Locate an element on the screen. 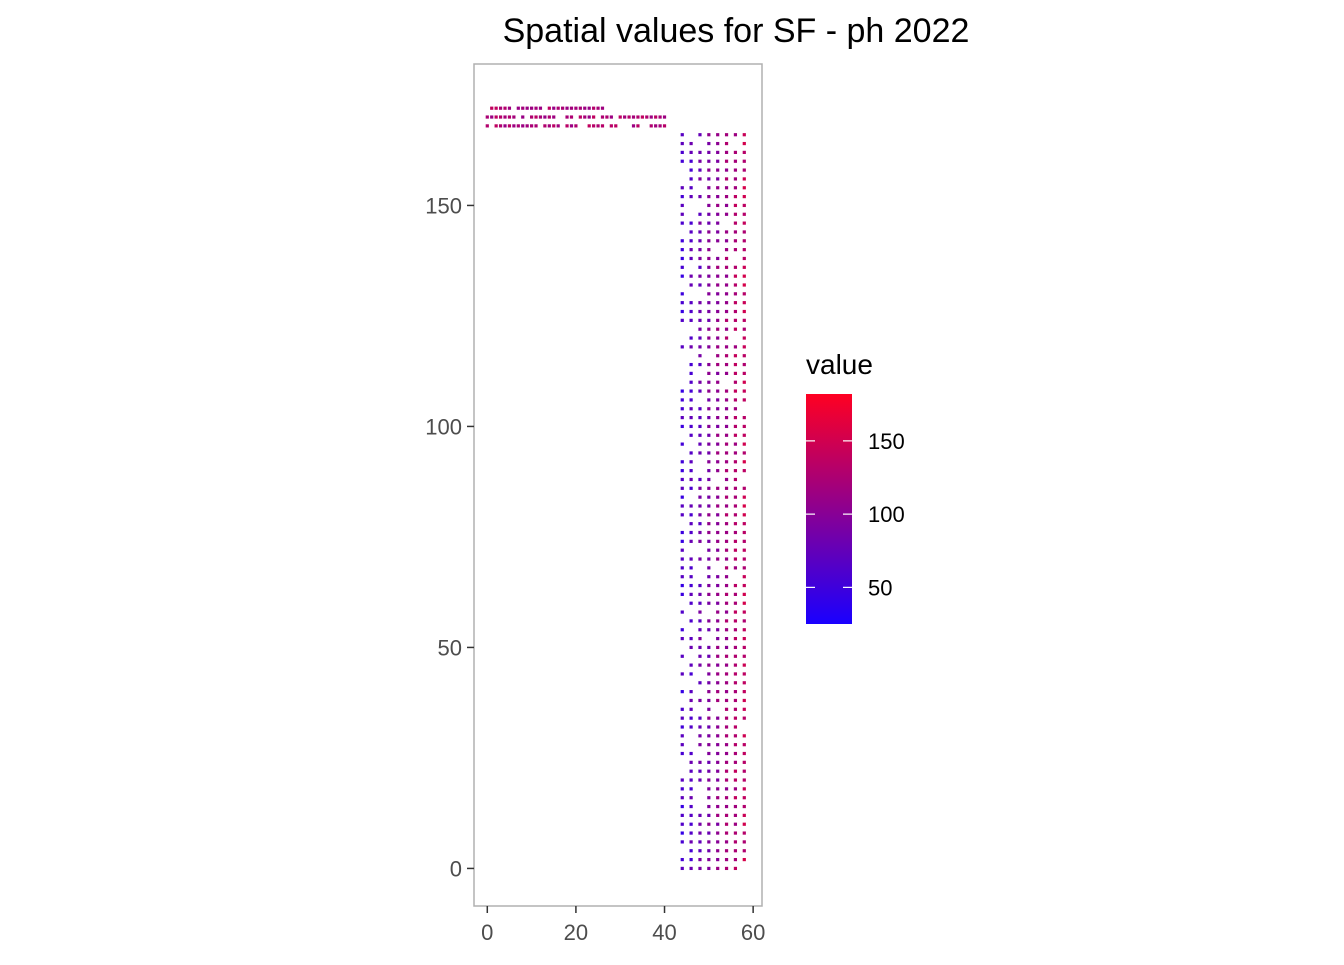 Image resolution: width=1344 pixels, height=965 pixels. chart-title: Spatial values for SF - ph 2022 is located at coordinates (736, 31).